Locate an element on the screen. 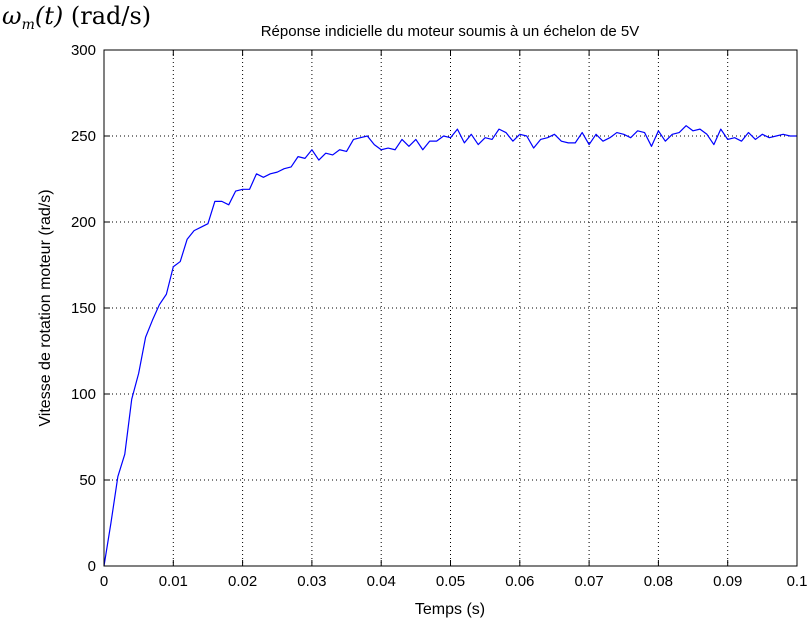 This screenshot has height=628, width=809. x-tick-label: 0.04 is located at coordinates (381, 581).